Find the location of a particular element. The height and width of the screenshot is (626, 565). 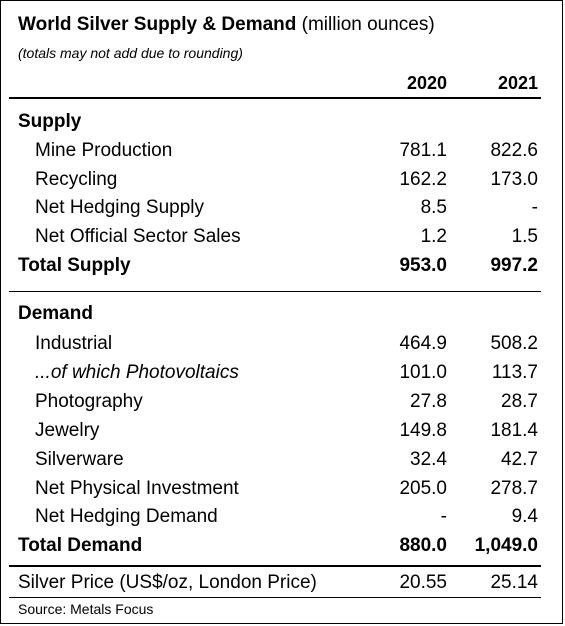

row-label: Net Hedging Supply is located at coordinates (119, 207).